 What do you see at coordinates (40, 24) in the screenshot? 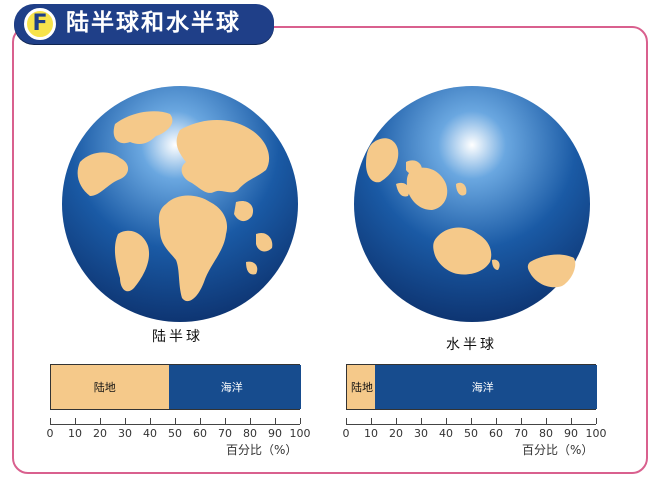
I see `section-badge: F` at bounding box center [40, 24].